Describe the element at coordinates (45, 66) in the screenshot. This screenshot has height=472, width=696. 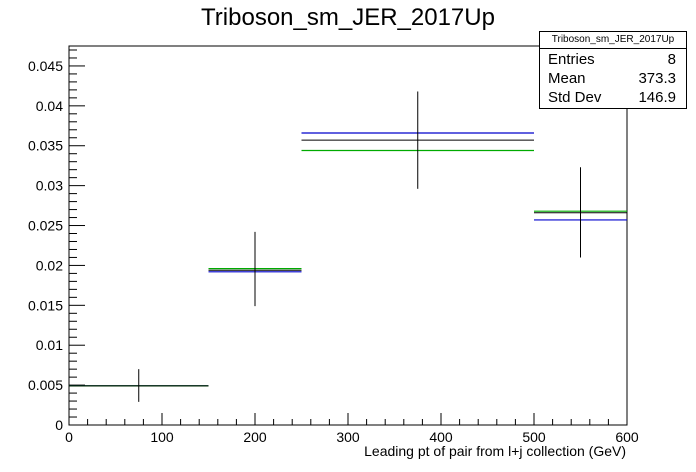
I see `y-tick-label: 0.045` at that location.